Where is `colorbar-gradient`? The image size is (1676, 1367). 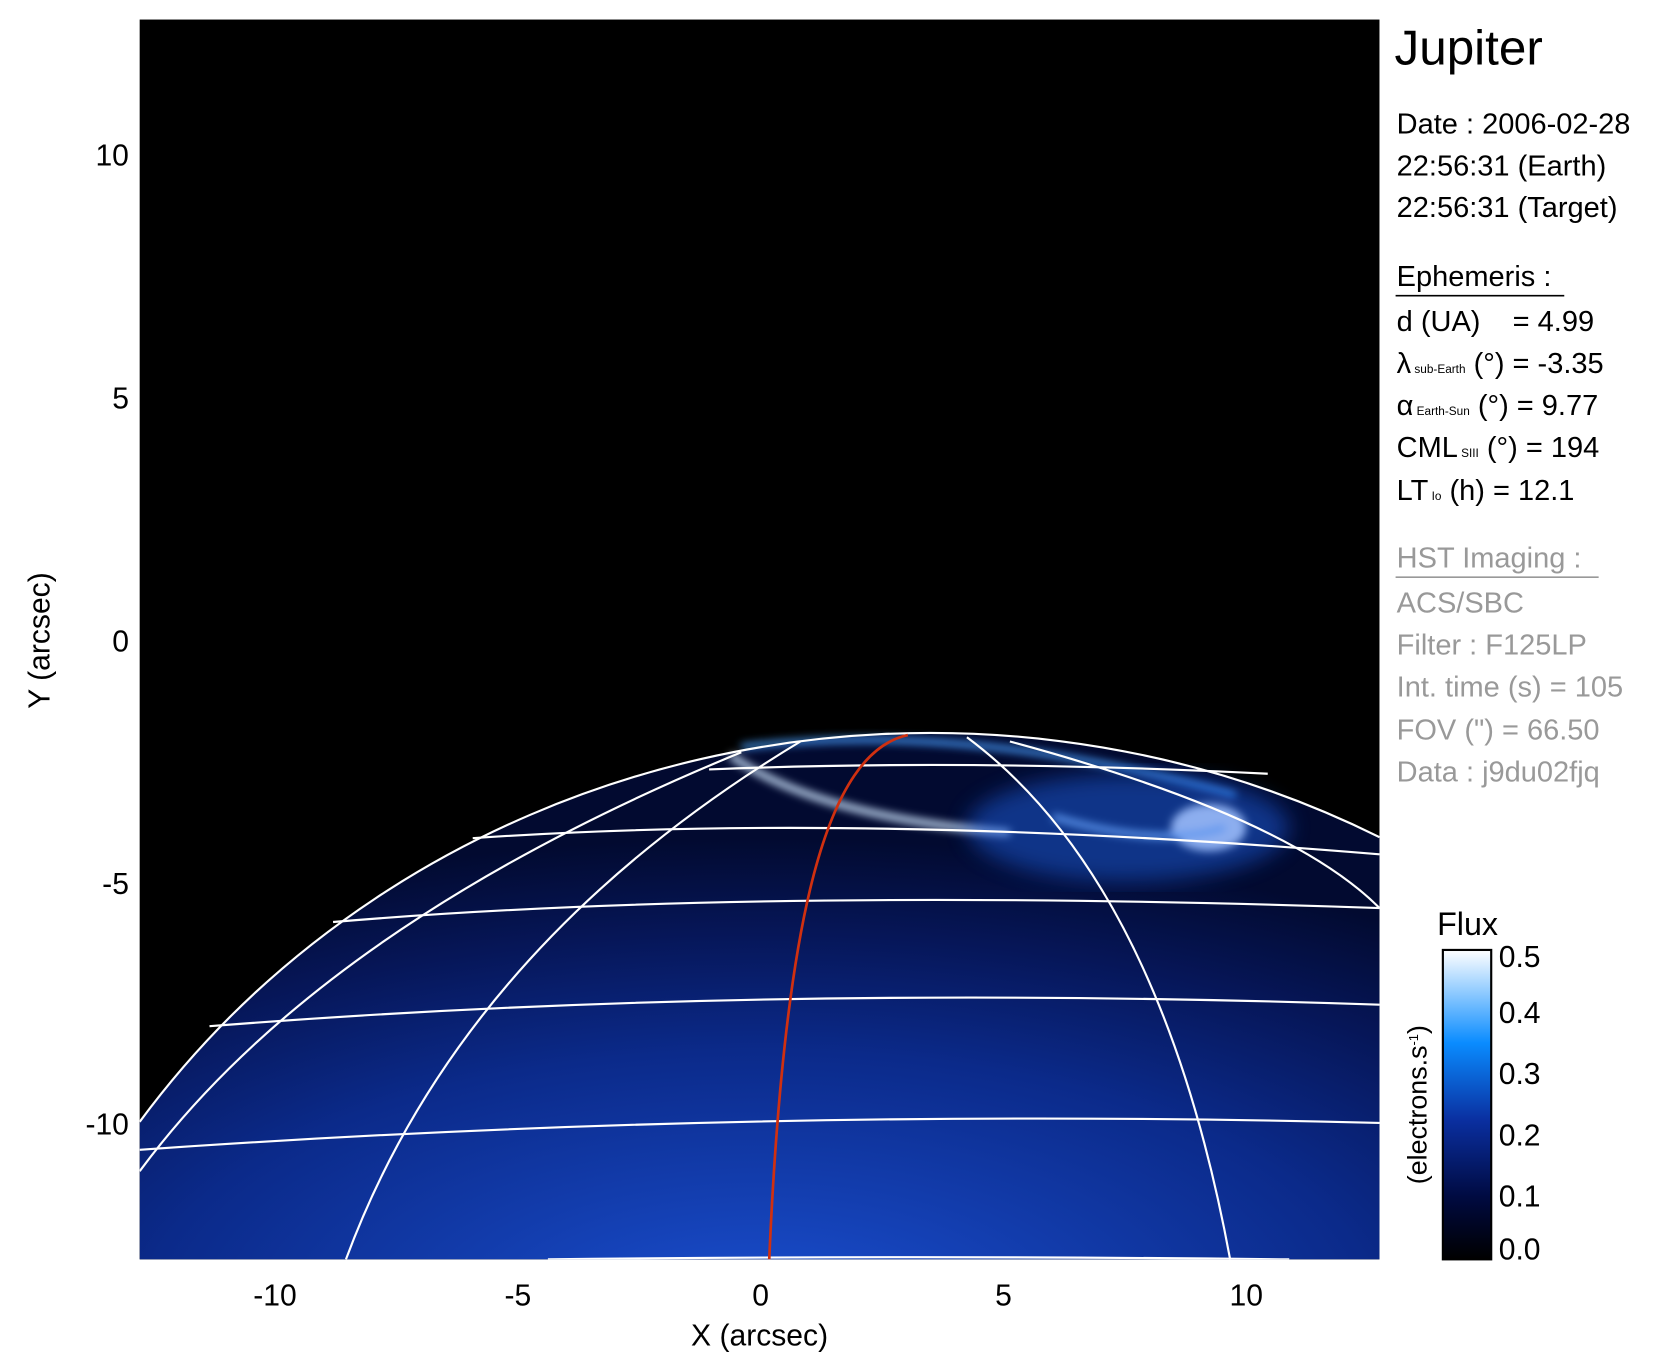
colorbar-gradient is located at coordinates (1467, 1104).